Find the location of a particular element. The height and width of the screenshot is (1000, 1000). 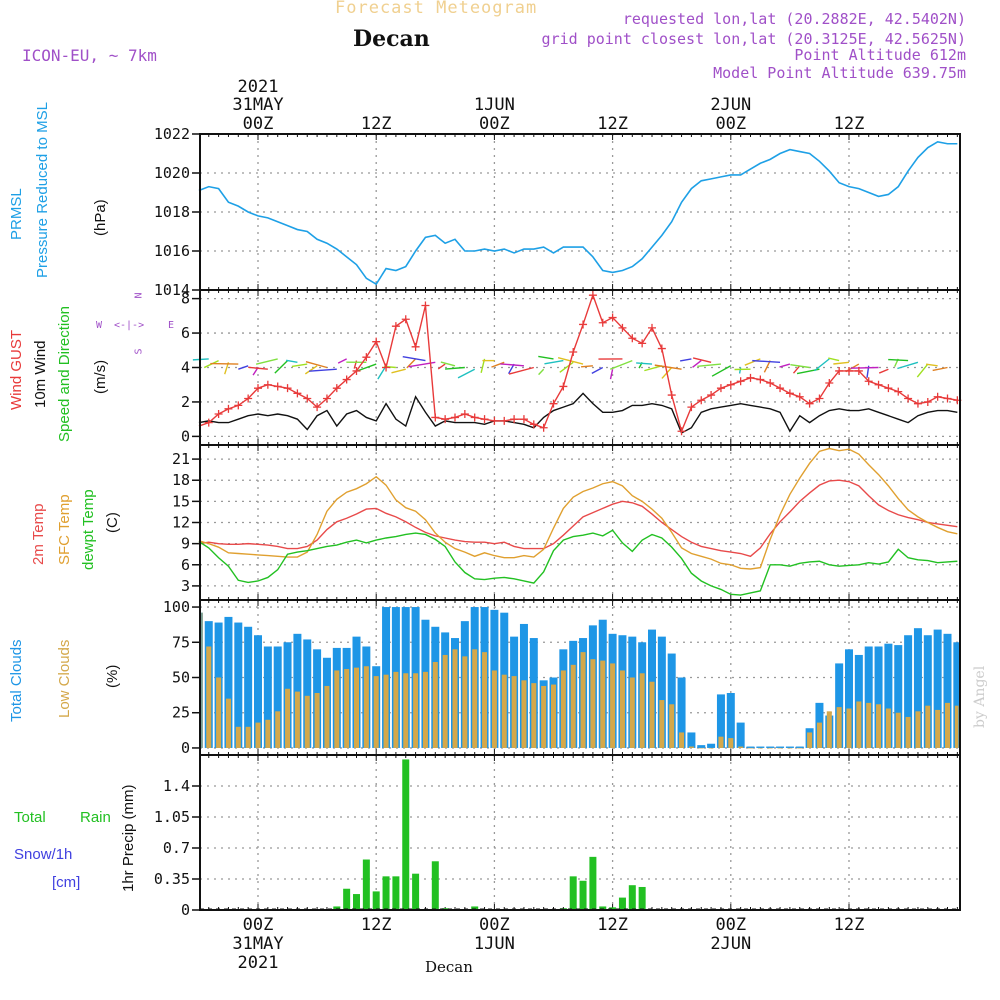

point-altitude: Point Altitude 612m is located at coordinates (880, 55).